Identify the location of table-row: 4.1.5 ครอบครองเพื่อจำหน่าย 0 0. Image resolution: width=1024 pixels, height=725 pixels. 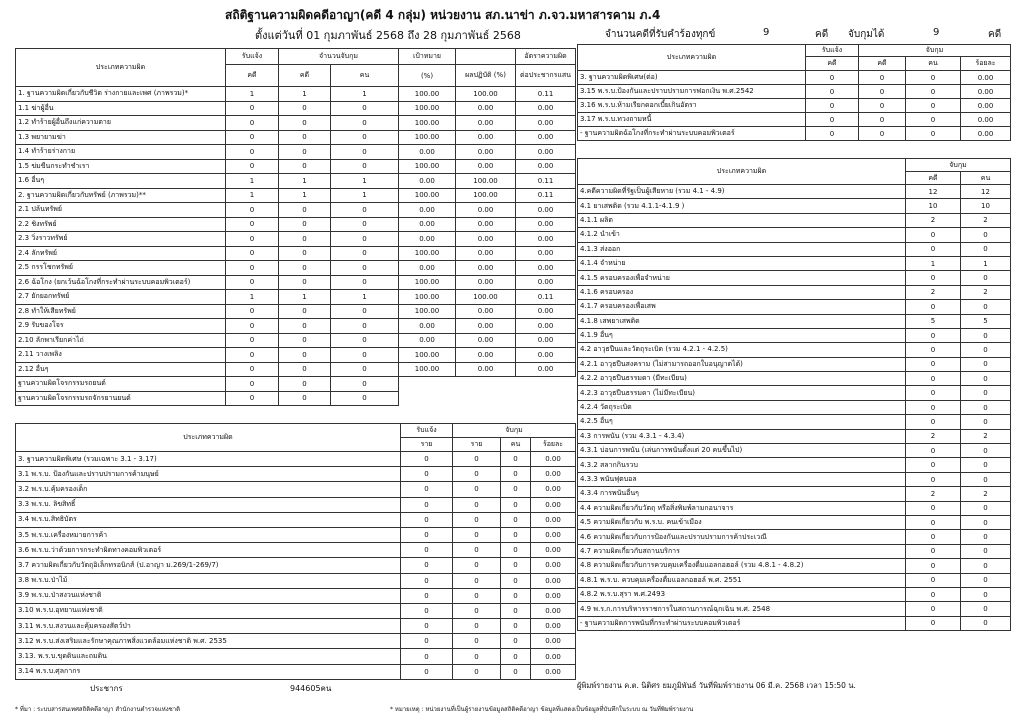
(794, 278).